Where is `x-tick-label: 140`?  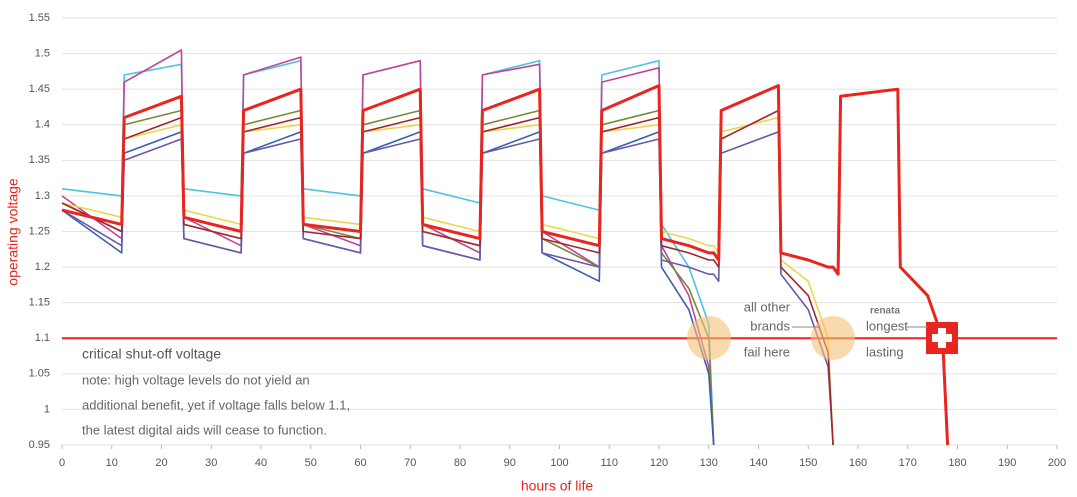
x-tick-label: 140 is located at coordinates (758, 463).